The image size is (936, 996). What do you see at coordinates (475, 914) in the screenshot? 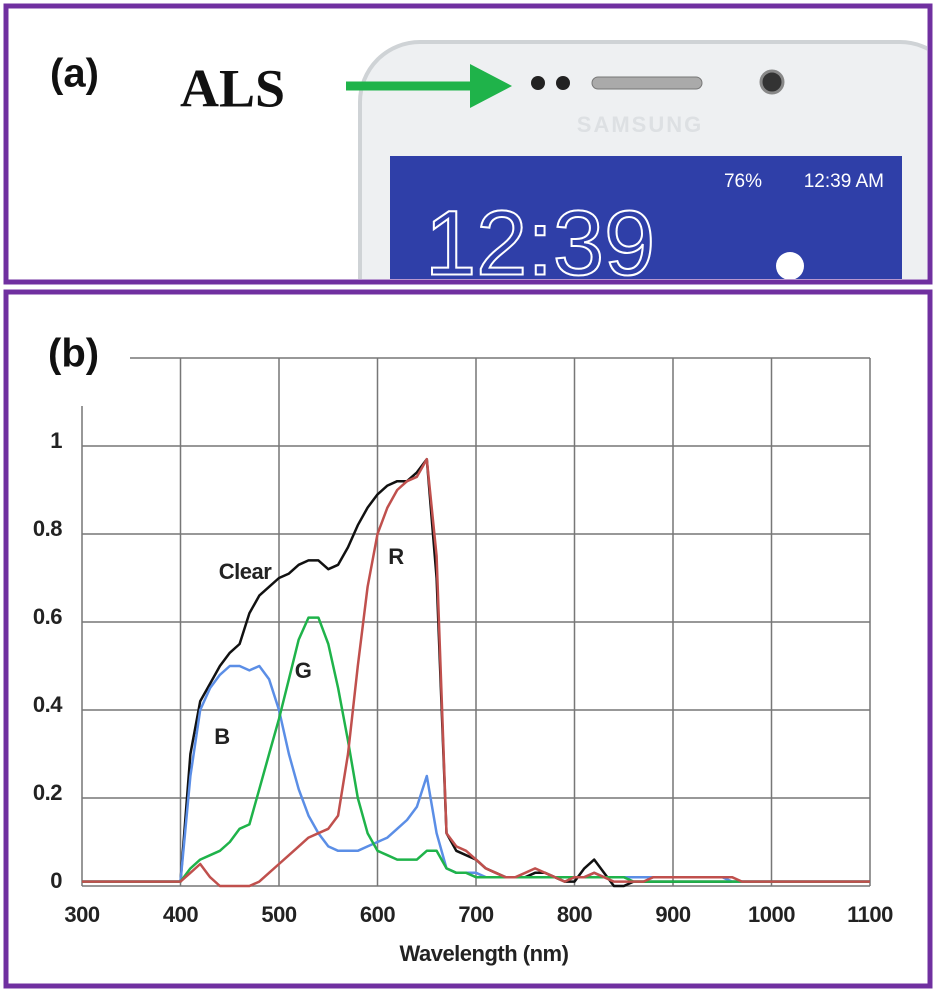
I see `x-tick-label: 700` at bounding box center [475, 914].